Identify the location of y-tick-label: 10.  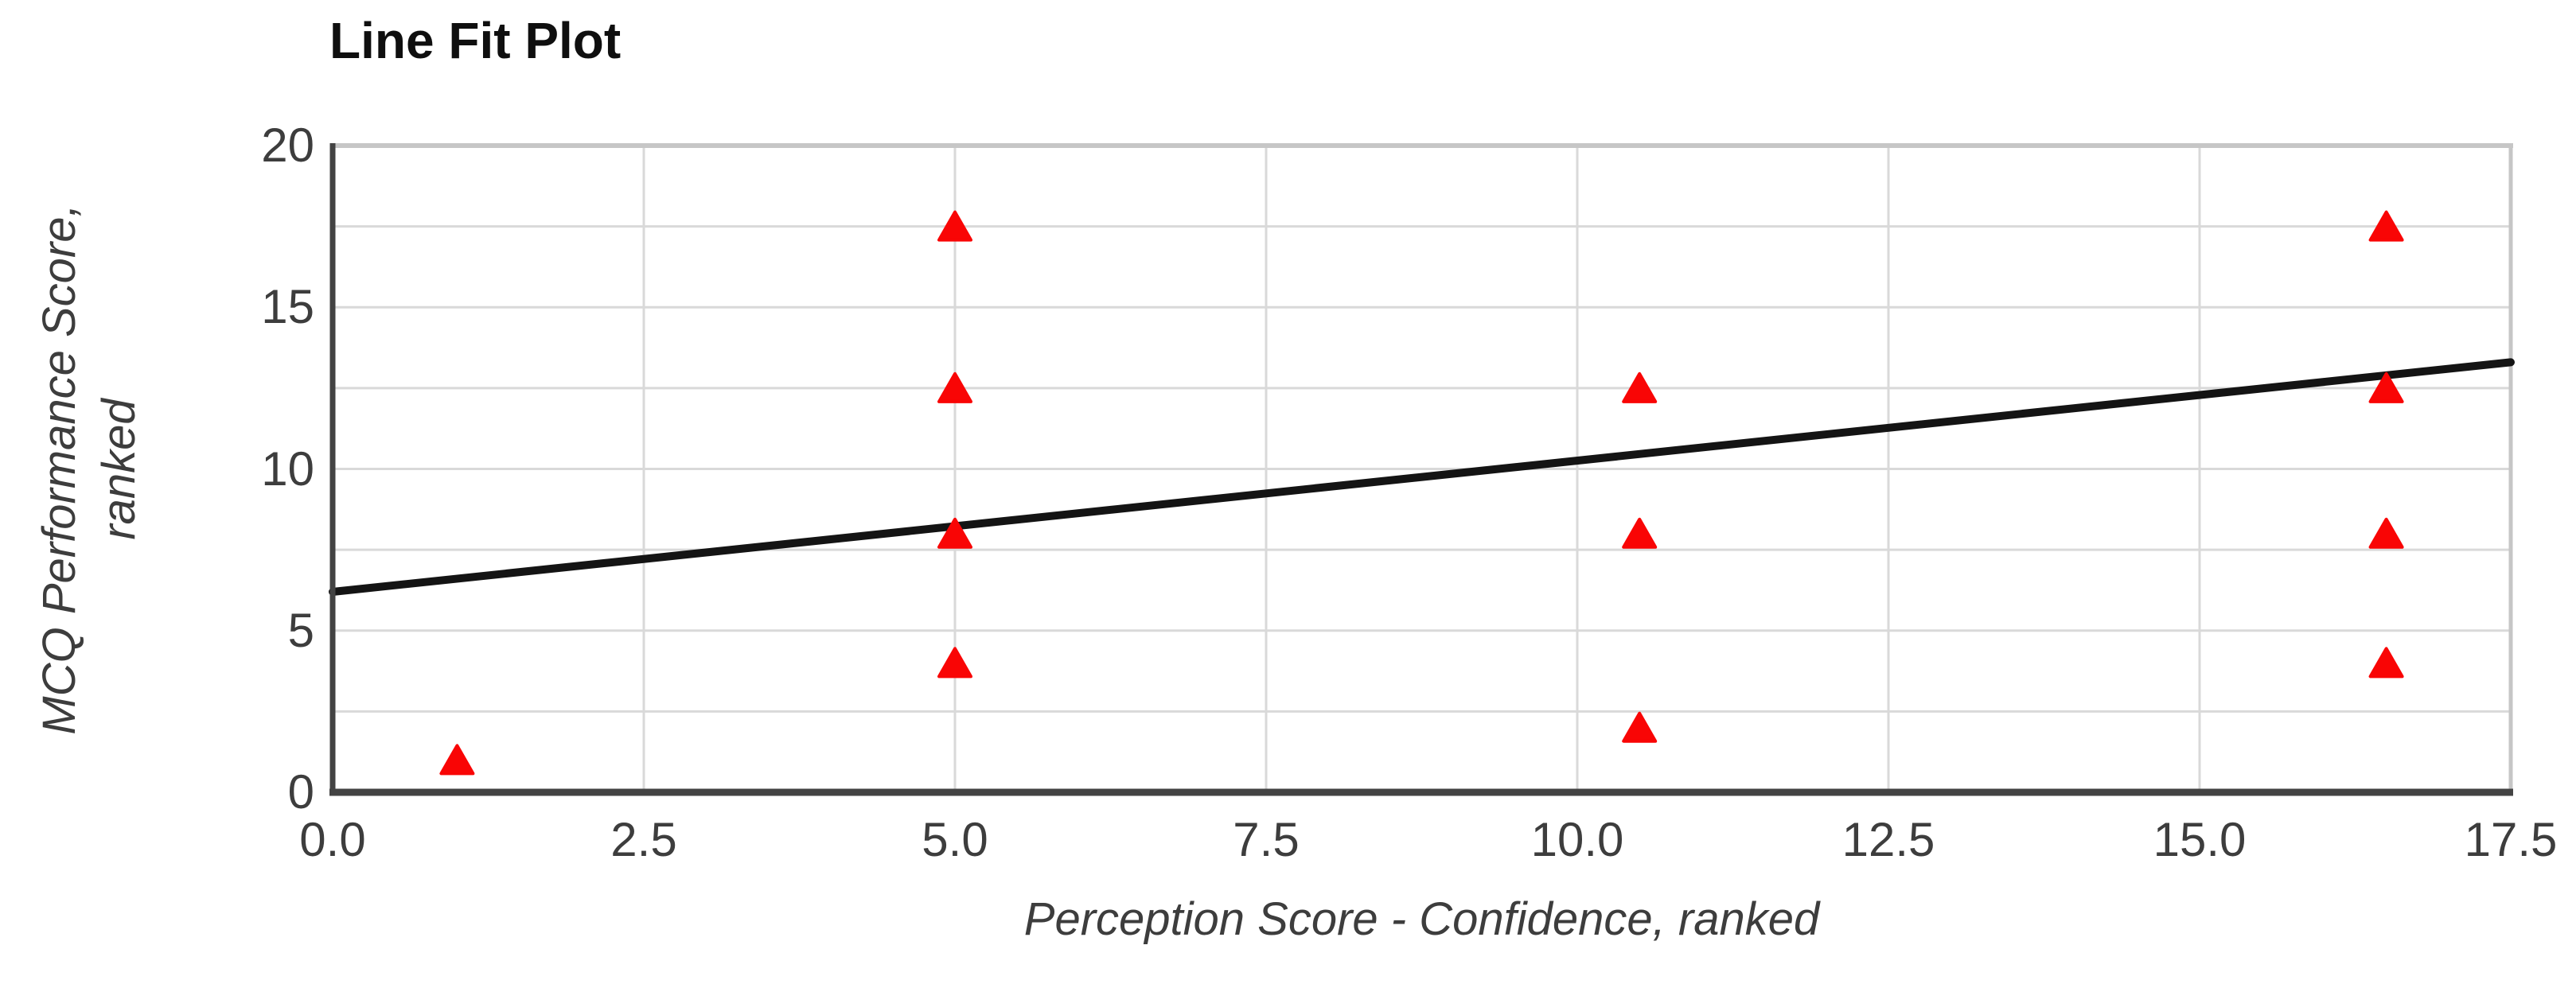
(287, 468).